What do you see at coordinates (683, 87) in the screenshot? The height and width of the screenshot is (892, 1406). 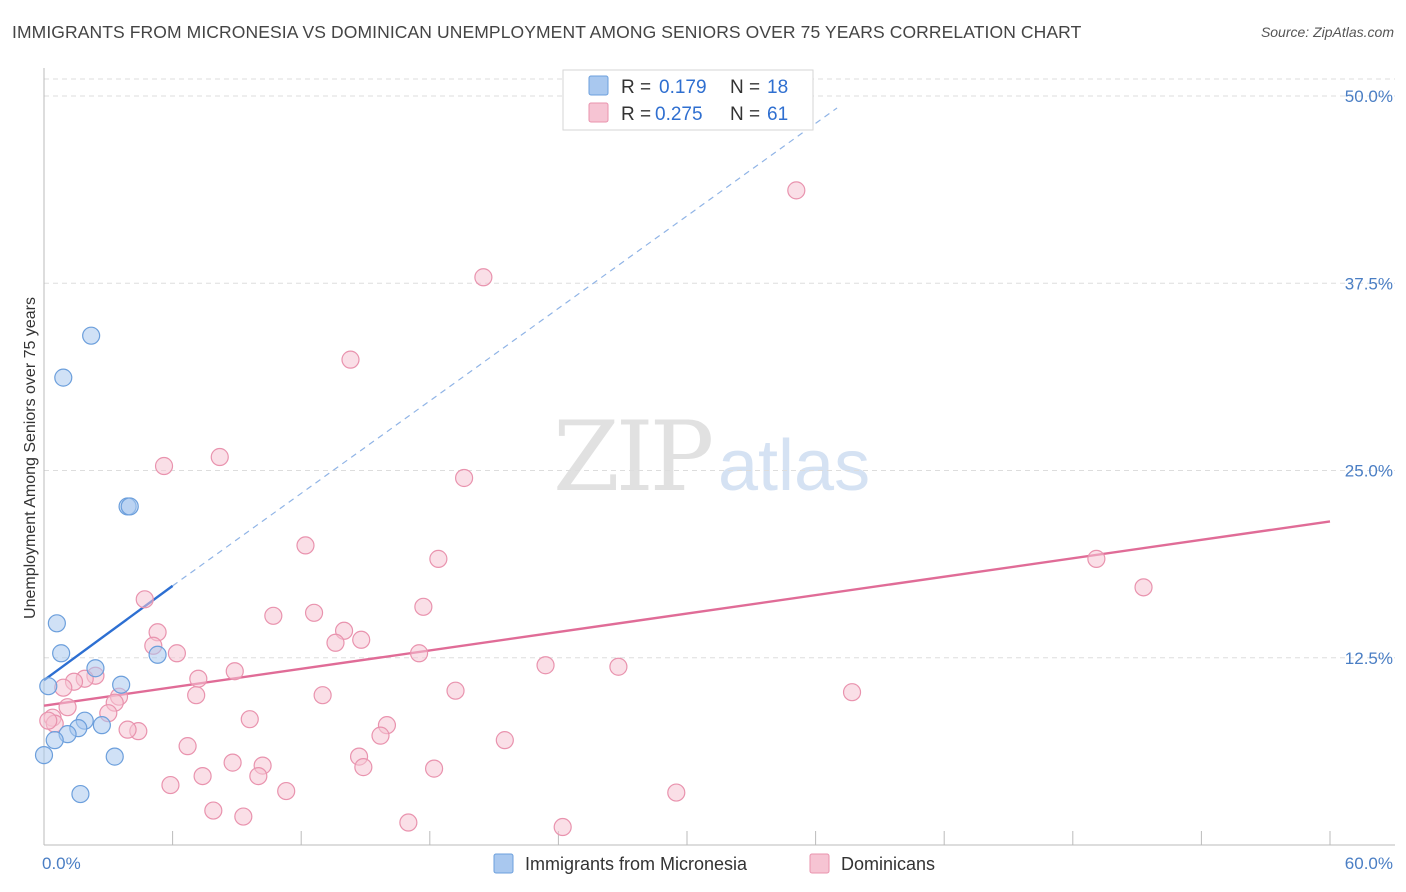 I see `legend-r-value: 0.179` at bounding box center [683, 87].